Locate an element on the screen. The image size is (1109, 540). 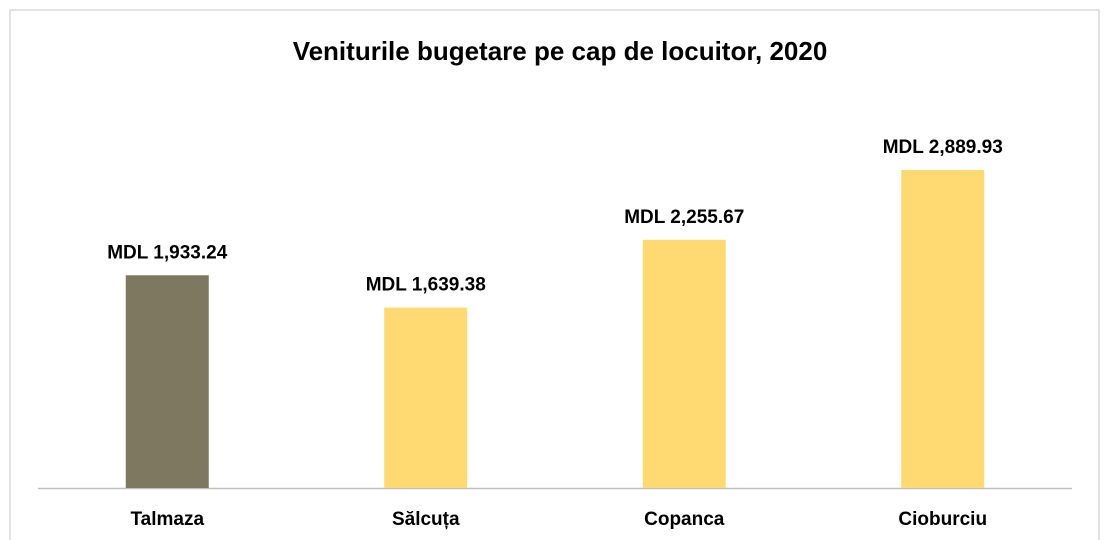
data-label: MDL 1,639.38 is located at coordinates (426, 285).